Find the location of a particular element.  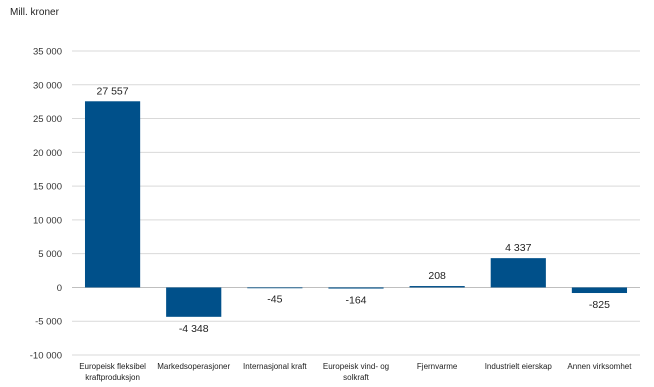

y-tick-label: 0 is located at coordinates (59, 288).